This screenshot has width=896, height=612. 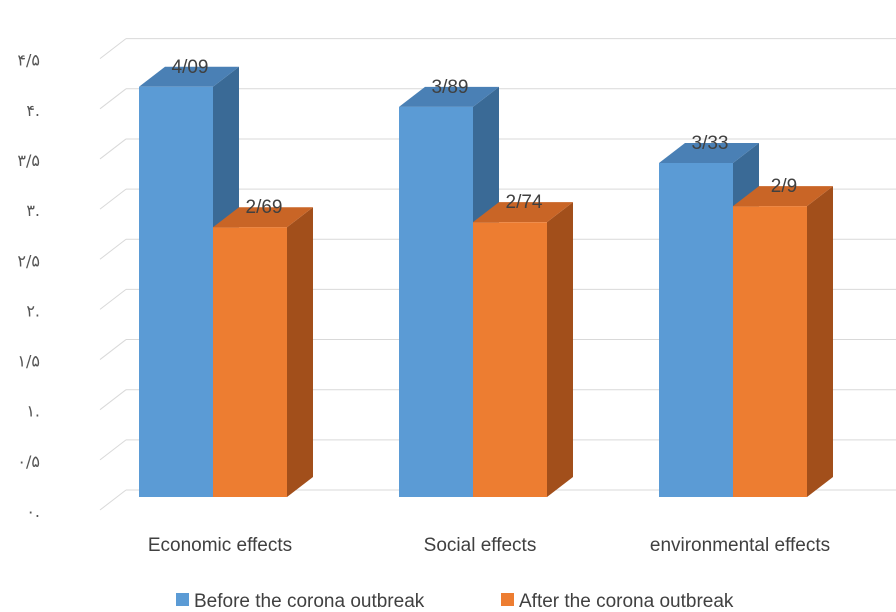 I want to click on y-tick-label: ۳/۵, so click(x=28, y=160).